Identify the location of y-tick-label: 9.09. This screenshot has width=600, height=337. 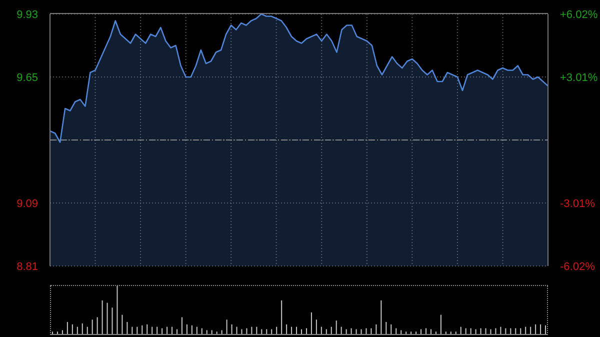
(27, 204).